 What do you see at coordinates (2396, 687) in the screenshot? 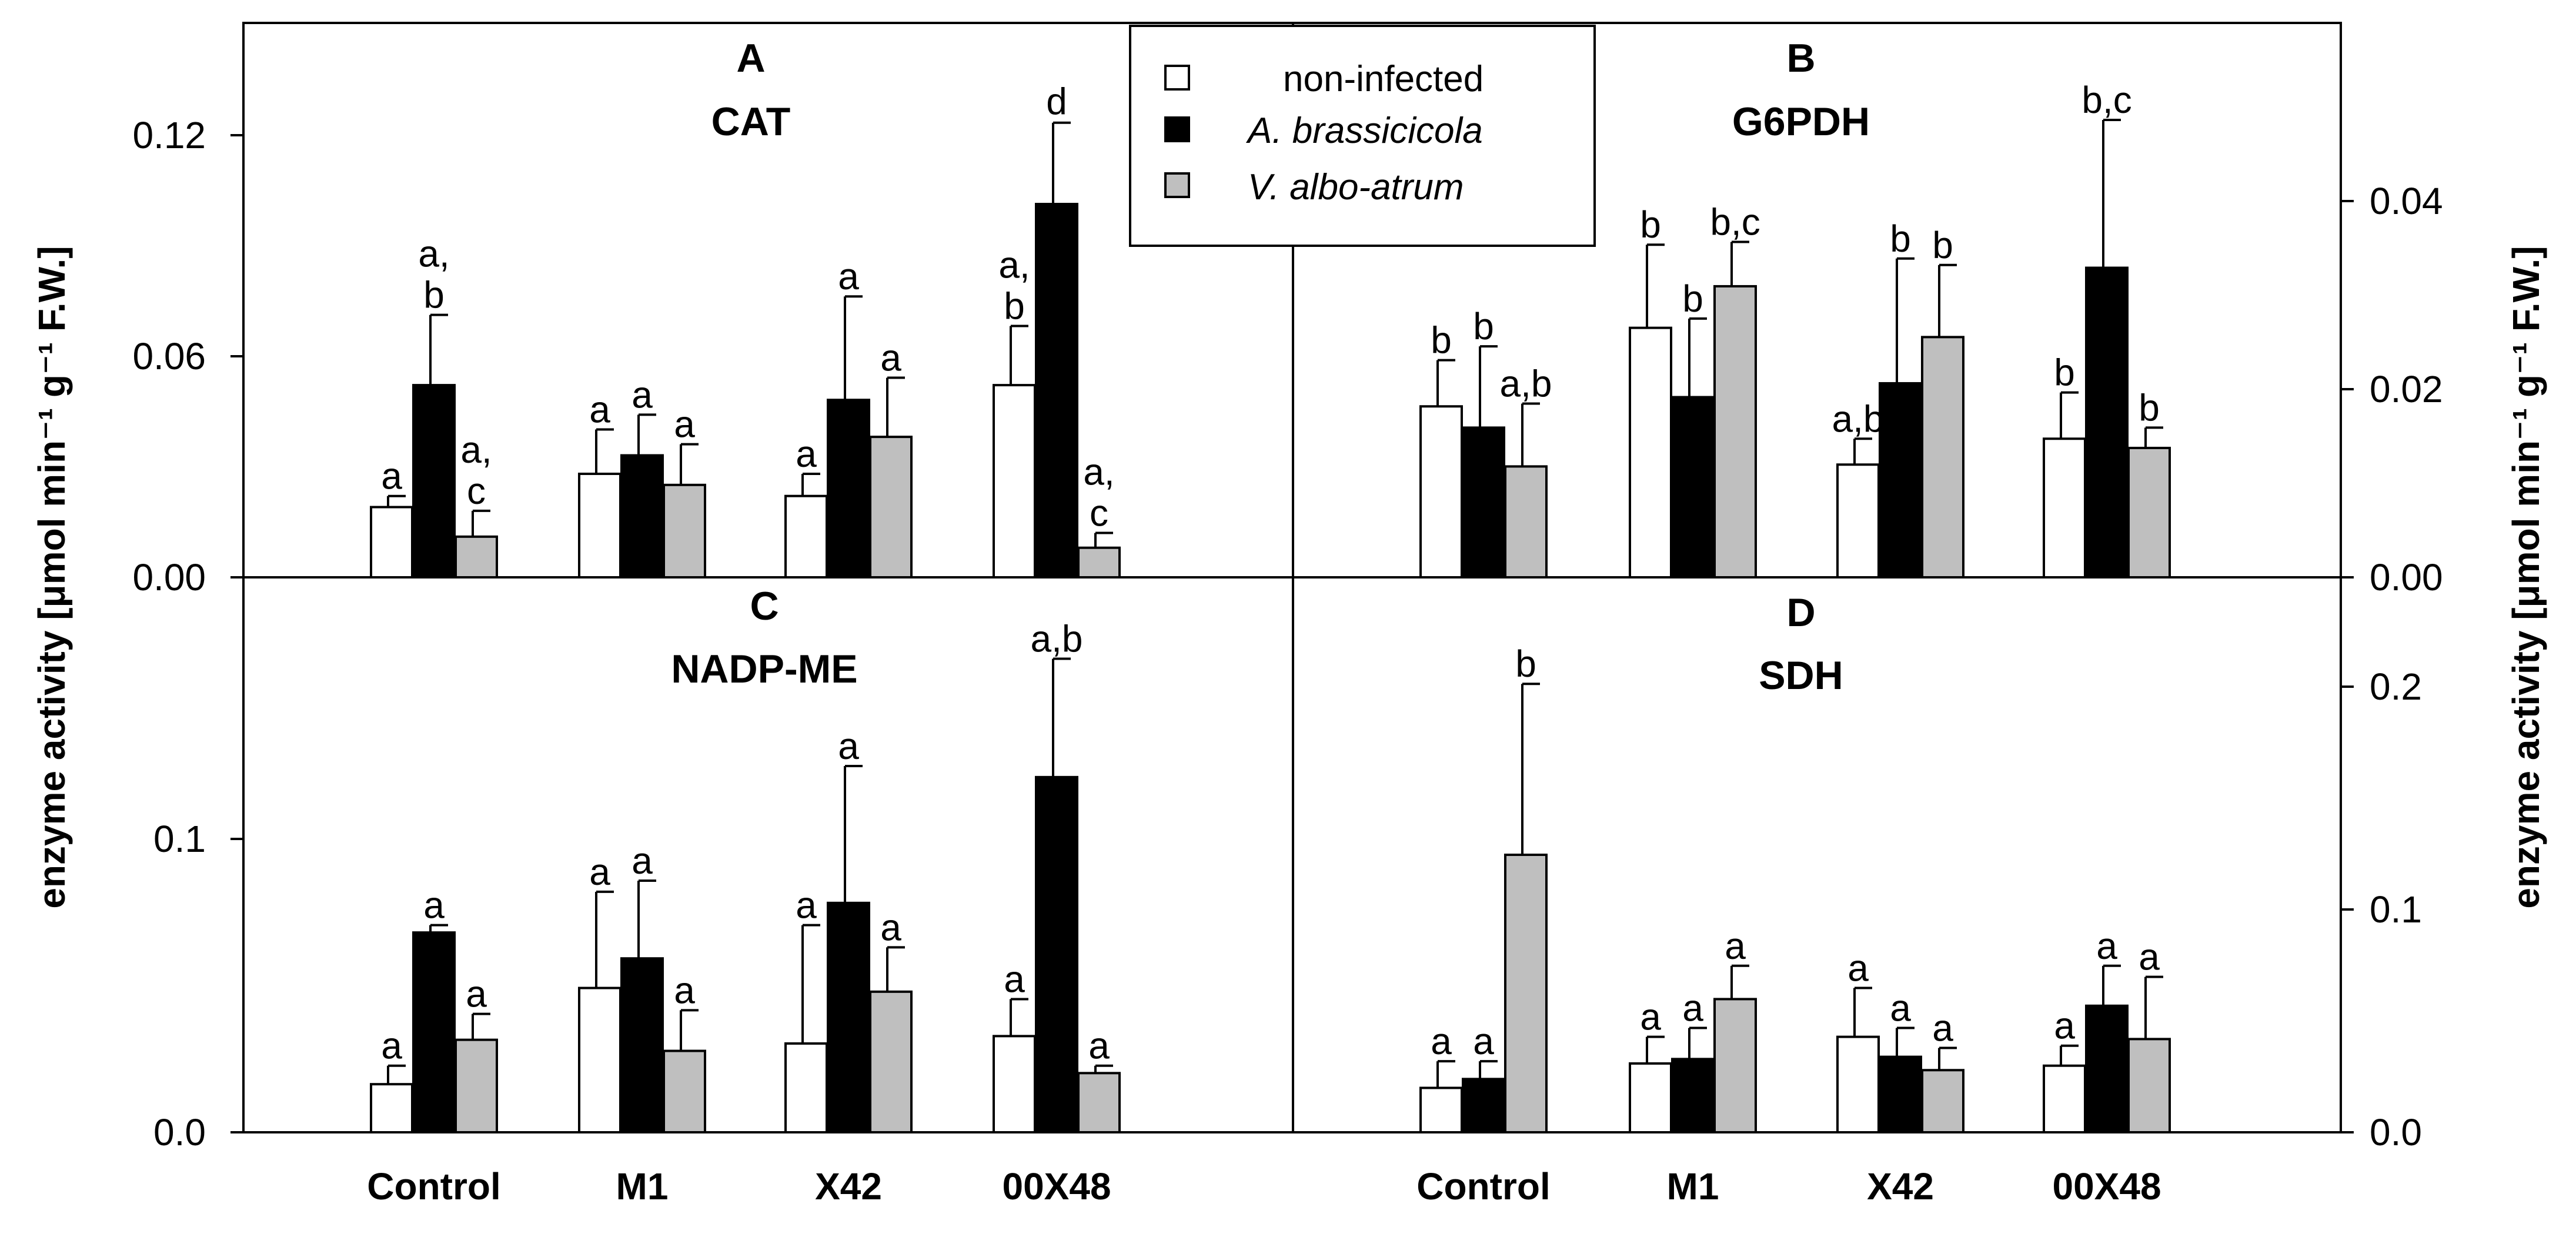
I see `y-tick-label: 0.2` at bounding box center [2396, 687].